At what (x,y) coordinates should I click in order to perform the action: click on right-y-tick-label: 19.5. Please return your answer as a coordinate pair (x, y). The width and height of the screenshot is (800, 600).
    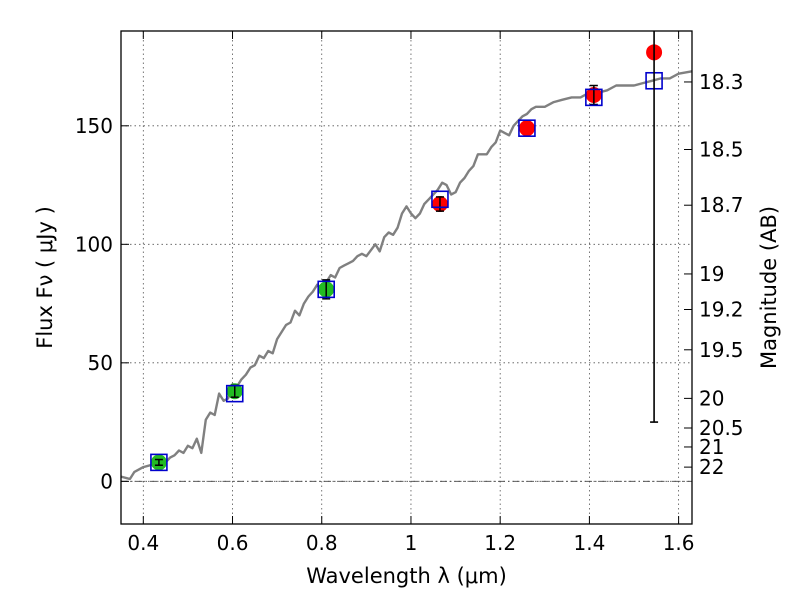
    Looking at the image, I should click on (721, 350).